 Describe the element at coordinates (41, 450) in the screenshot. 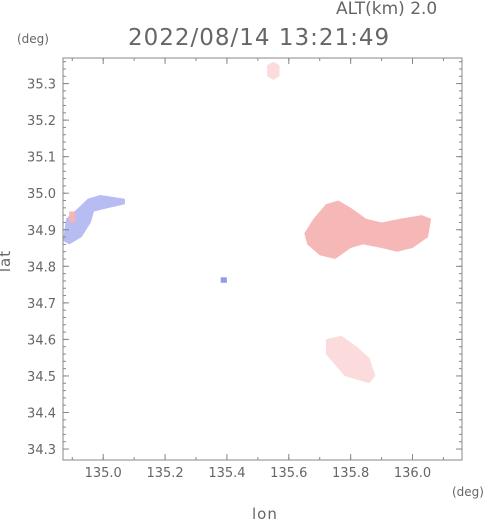

I see `y-tick-label: 34.3` at that location.